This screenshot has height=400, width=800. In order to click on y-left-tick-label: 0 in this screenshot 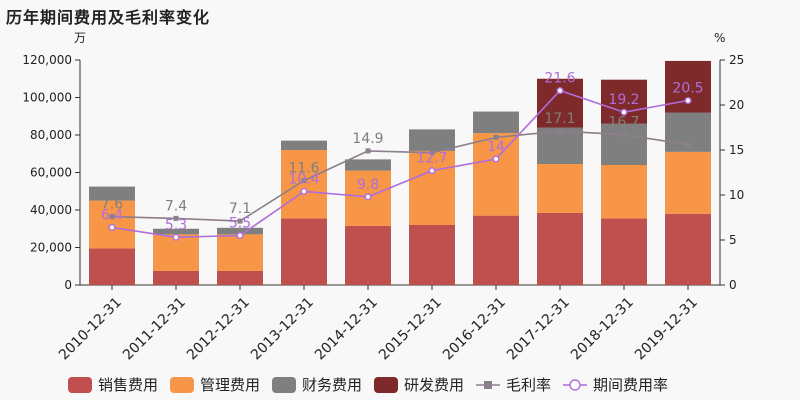, I will do `click(68, 285)`.